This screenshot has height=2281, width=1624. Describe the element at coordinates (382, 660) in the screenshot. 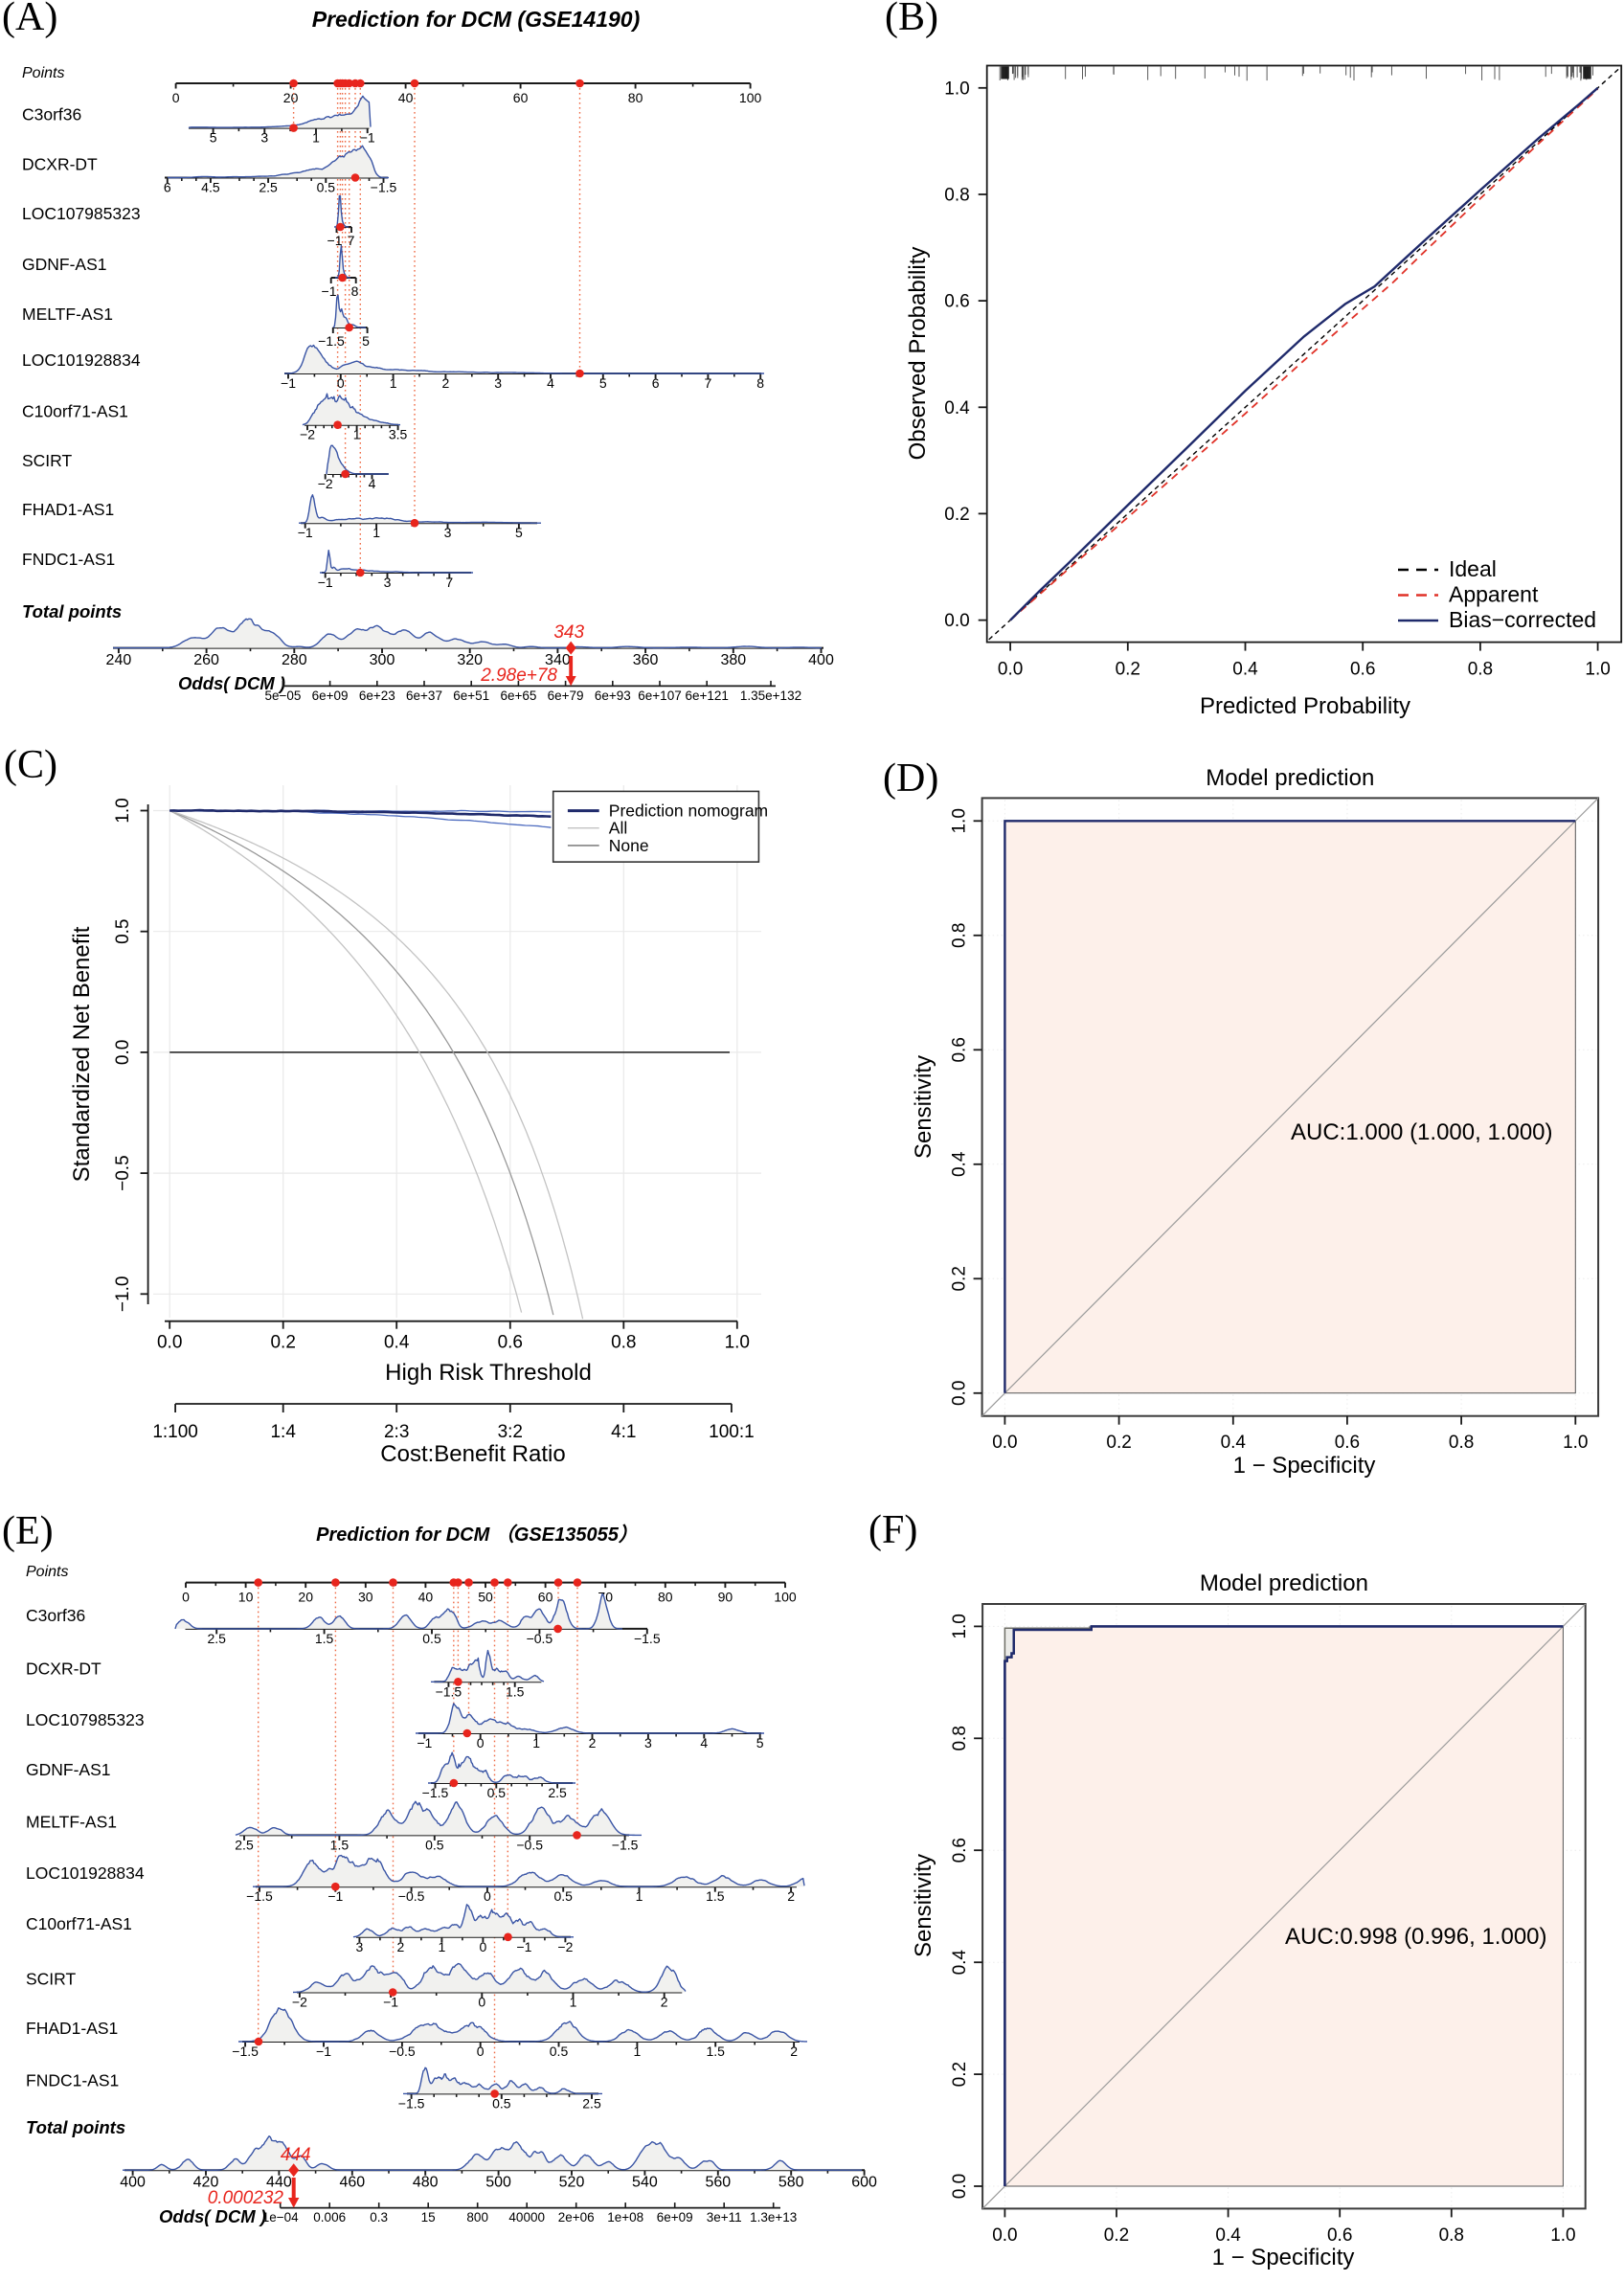

I see `svg-text: 300` at that location.